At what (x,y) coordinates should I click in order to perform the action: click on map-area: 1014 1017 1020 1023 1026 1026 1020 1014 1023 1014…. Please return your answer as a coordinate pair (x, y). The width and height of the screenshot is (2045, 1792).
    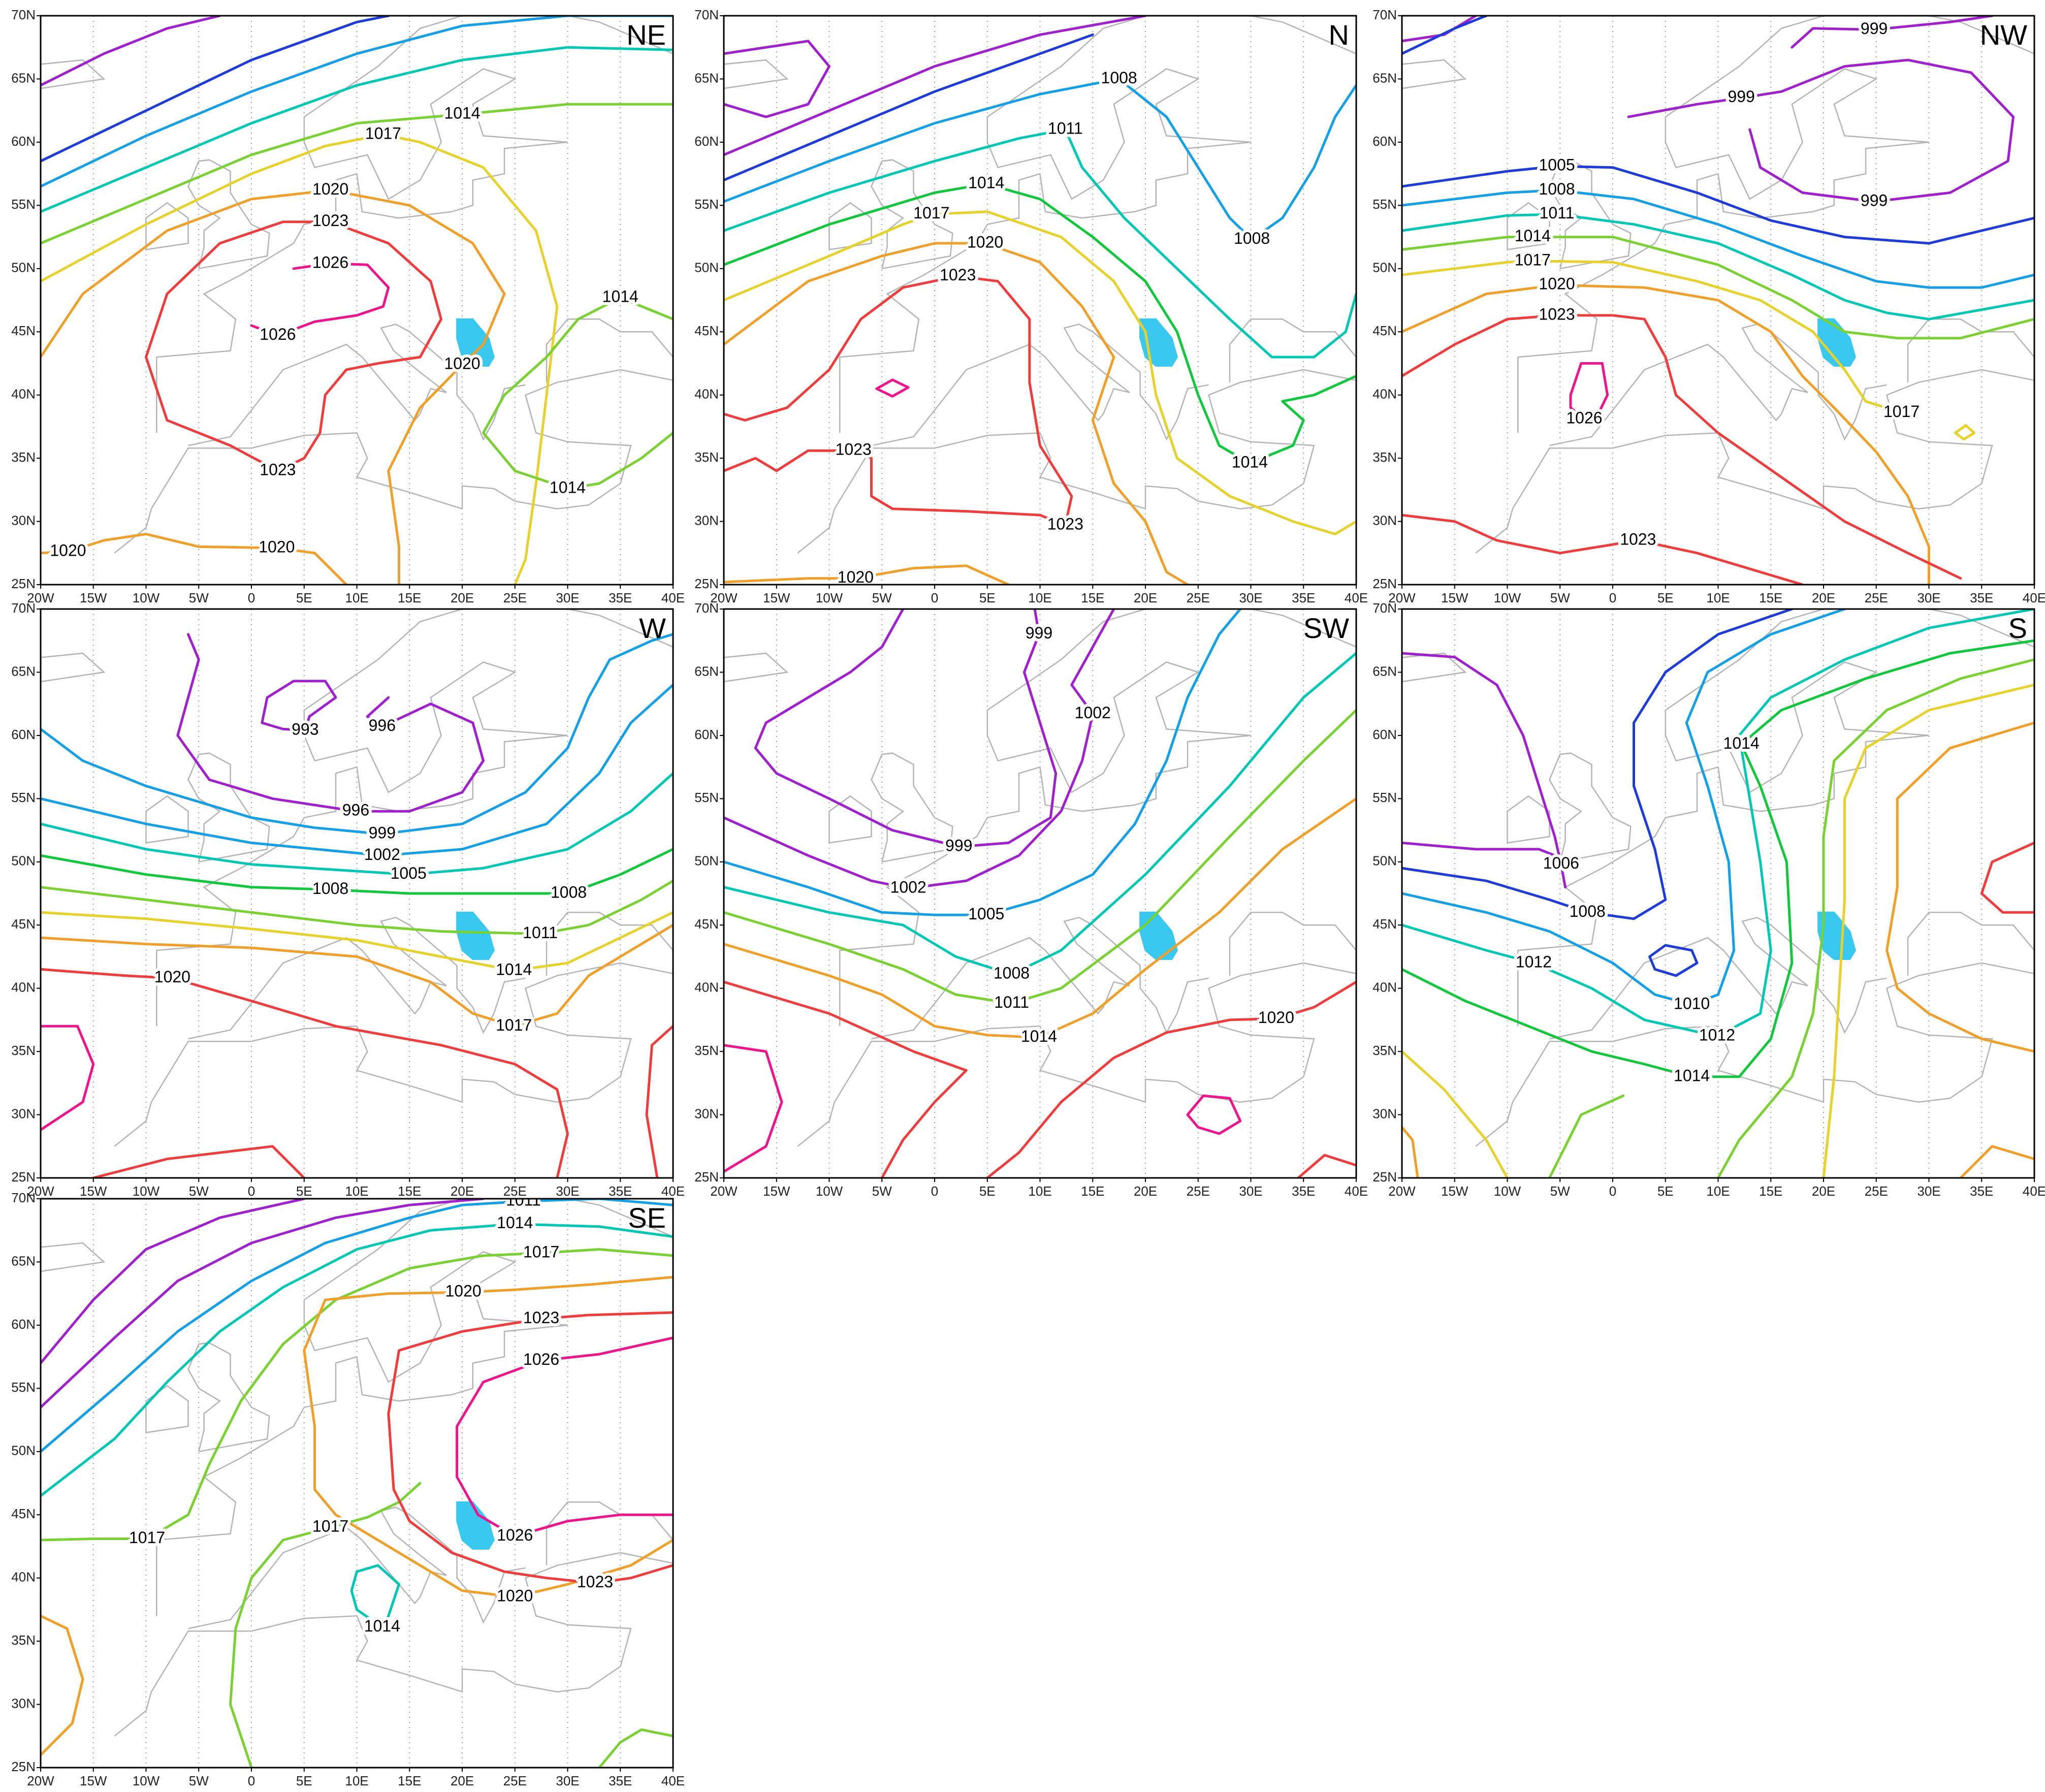
    Looking at the image, I should click on (357, 300).